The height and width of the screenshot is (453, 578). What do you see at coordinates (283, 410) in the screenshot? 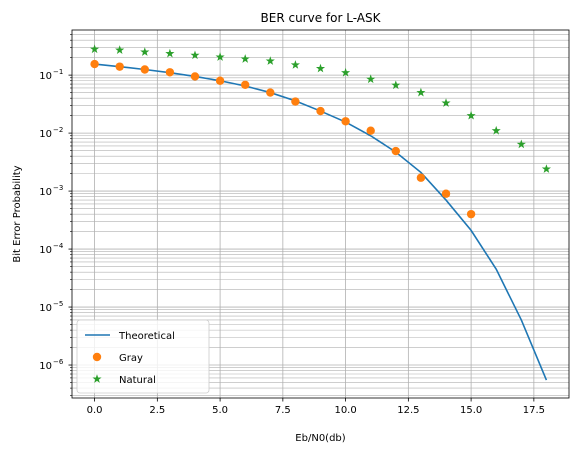
I see `x-tick-label: 7.5` at bounding box center [283, 410].